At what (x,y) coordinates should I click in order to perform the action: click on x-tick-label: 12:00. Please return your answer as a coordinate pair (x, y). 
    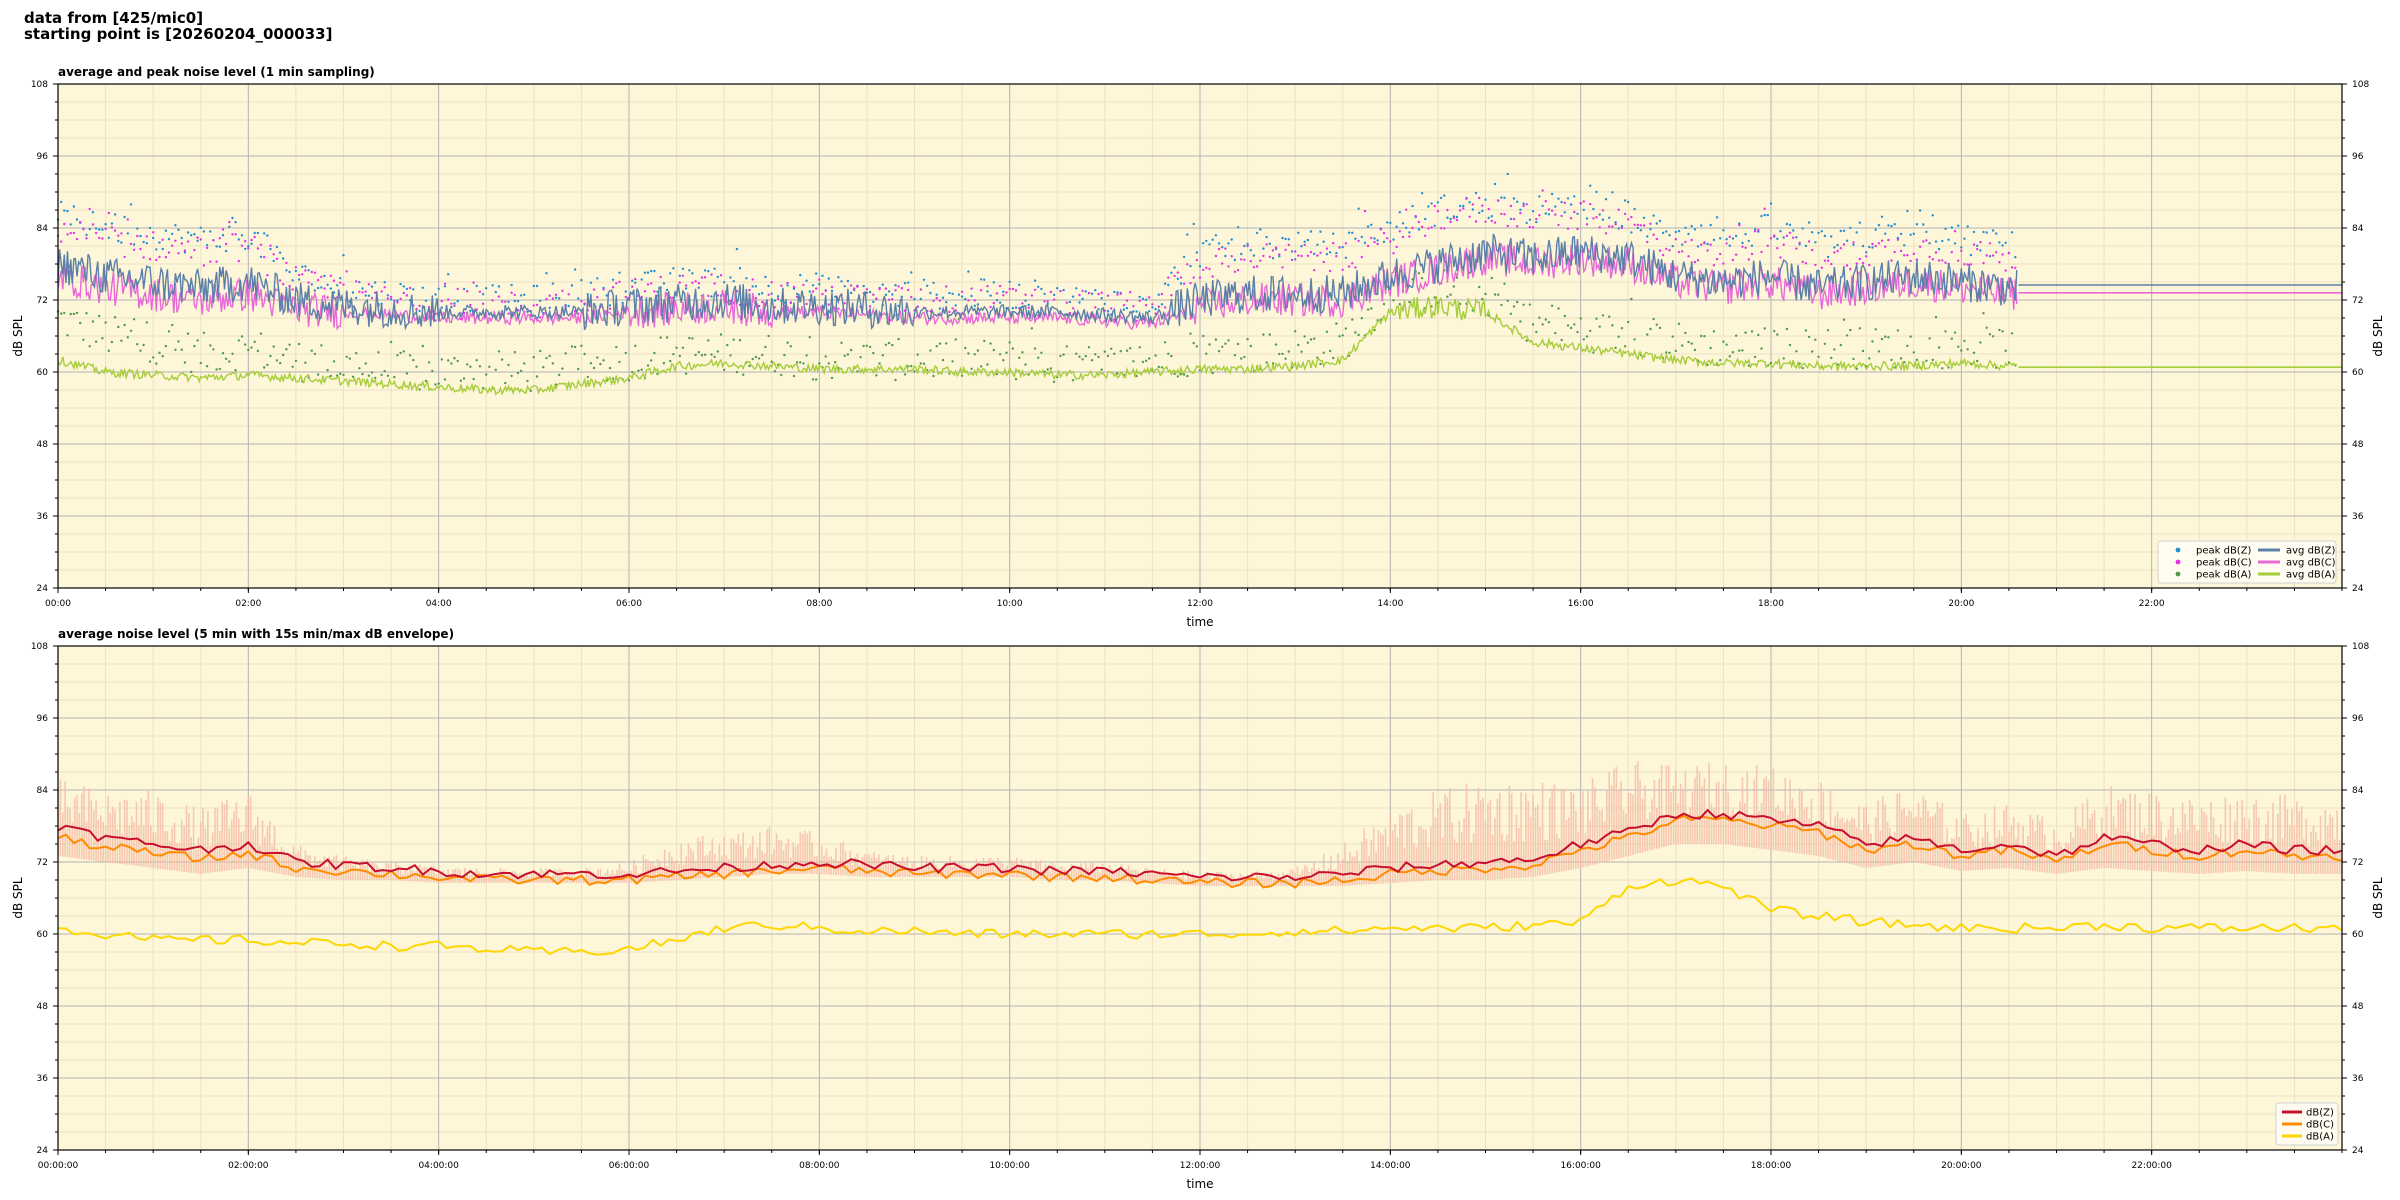
    Looking at the image, I should click on (1200, 604).